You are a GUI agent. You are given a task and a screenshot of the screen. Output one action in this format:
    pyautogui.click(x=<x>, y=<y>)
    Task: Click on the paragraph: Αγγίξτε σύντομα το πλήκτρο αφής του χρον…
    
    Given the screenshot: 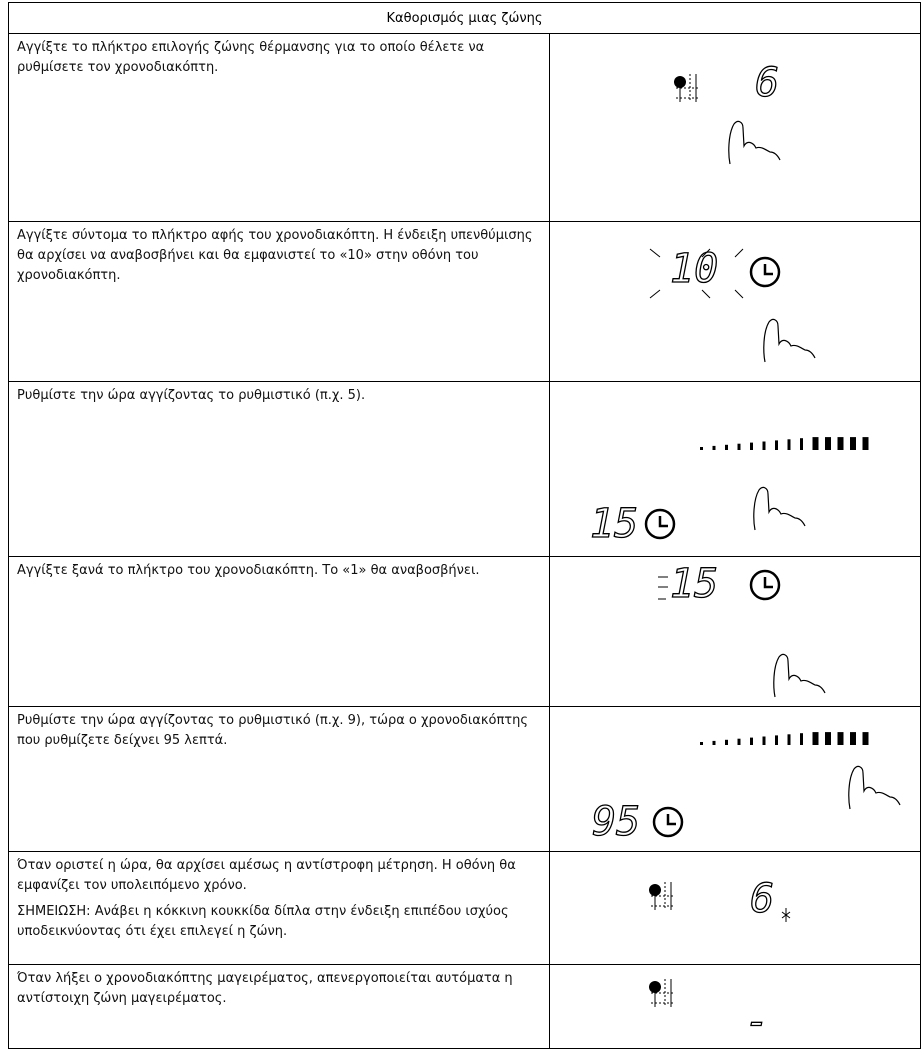 What is the action you would take?
    pyautogui.click(x=275, y=255)
    